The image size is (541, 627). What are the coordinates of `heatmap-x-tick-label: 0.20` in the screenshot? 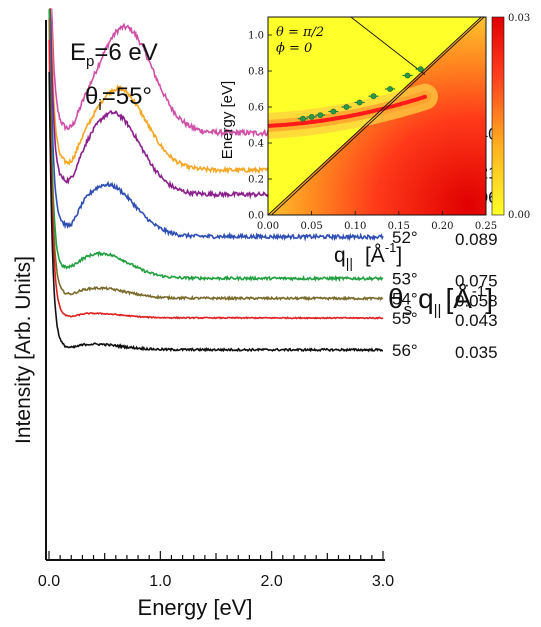 It's located at (442, 226).